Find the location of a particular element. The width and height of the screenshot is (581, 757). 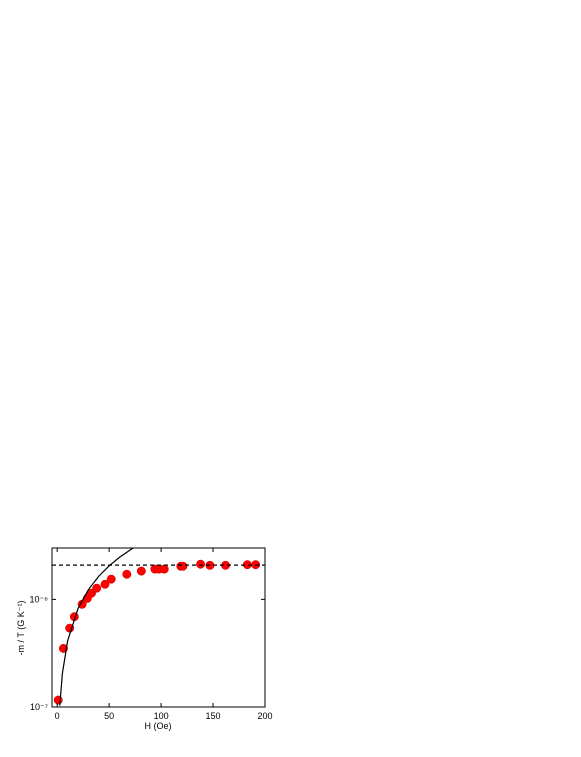

y-axis-label: -m / T (G K⁻¹) is located at coordinates (21, 628).